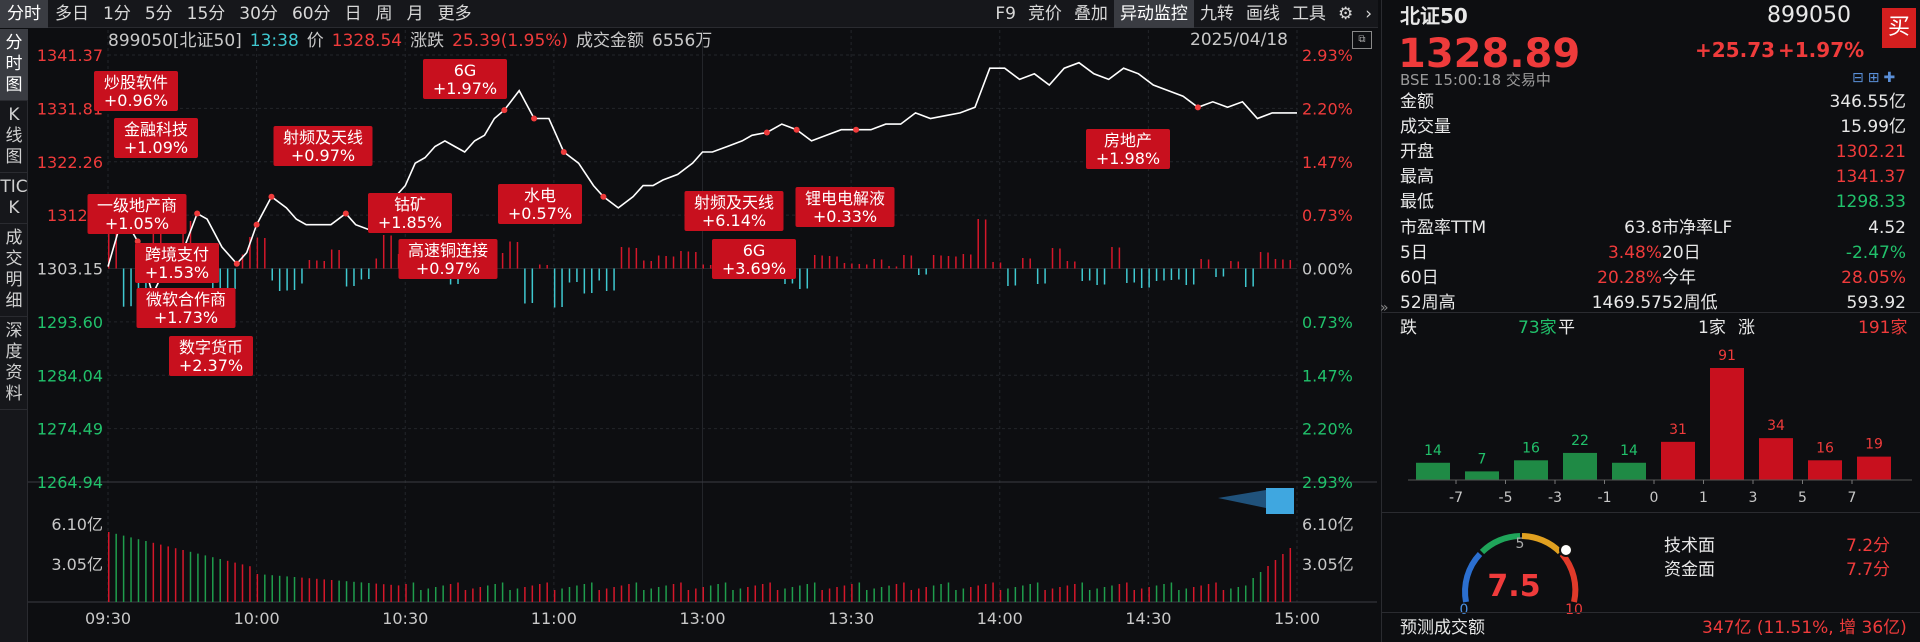 Image resolution: width=1920 pixels, height=642 pixels. Describe the element at coordinates (1417, 152) in the screenshot. I see `quote-label: 开盘` at that location.